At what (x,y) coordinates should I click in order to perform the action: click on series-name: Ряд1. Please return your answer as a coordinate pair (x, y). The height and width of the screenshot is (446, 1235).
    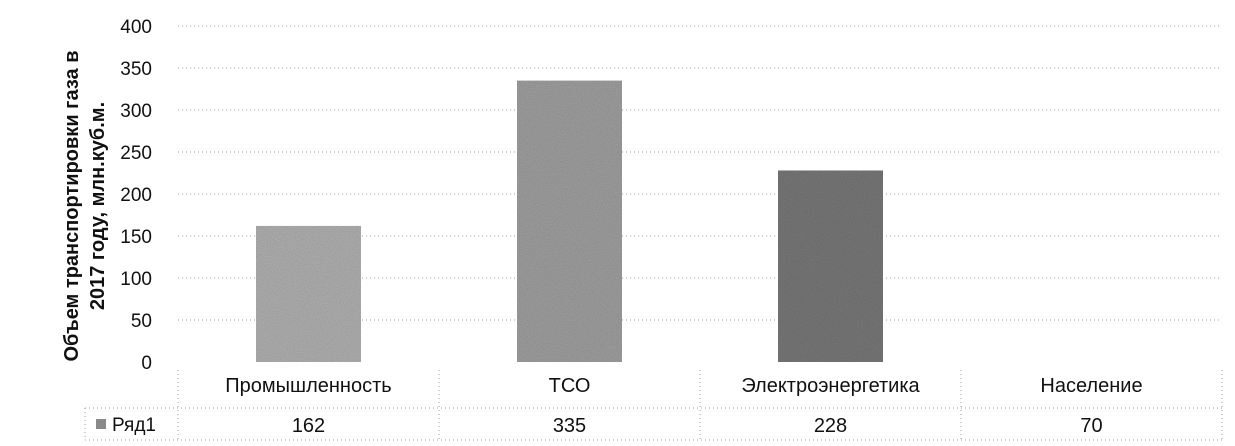
    Looking at the image, I should click on (134, 425).